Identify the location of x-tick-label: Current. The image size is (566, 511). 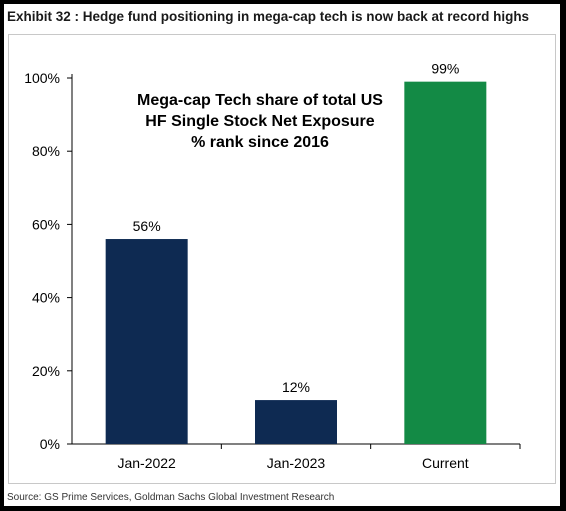
(445, 463).